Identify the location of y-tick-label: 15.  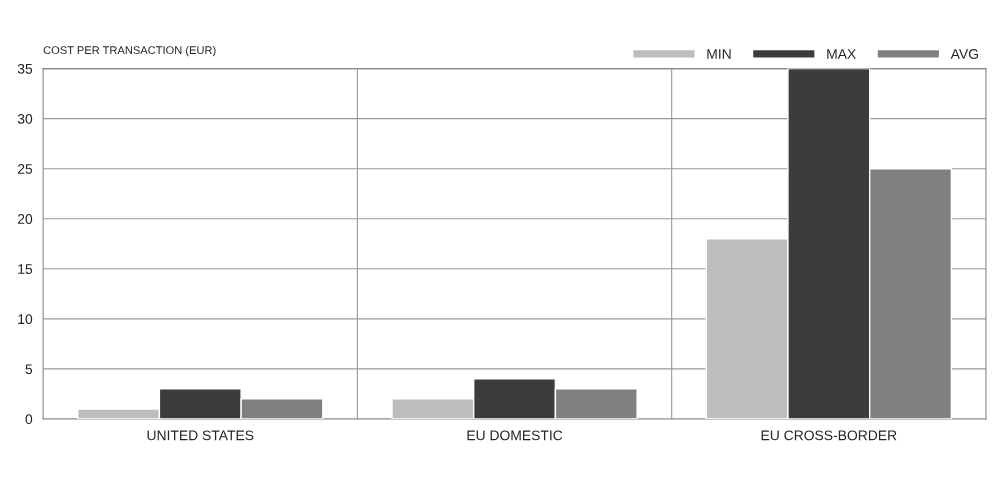
(25, 269).